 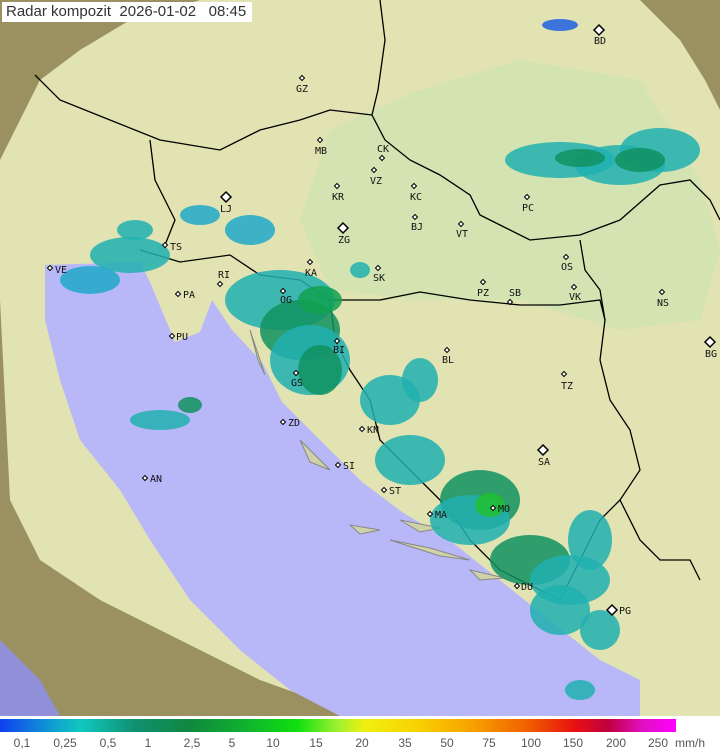 I want to click on city-zg: ZG, so click(x=343, y=233).